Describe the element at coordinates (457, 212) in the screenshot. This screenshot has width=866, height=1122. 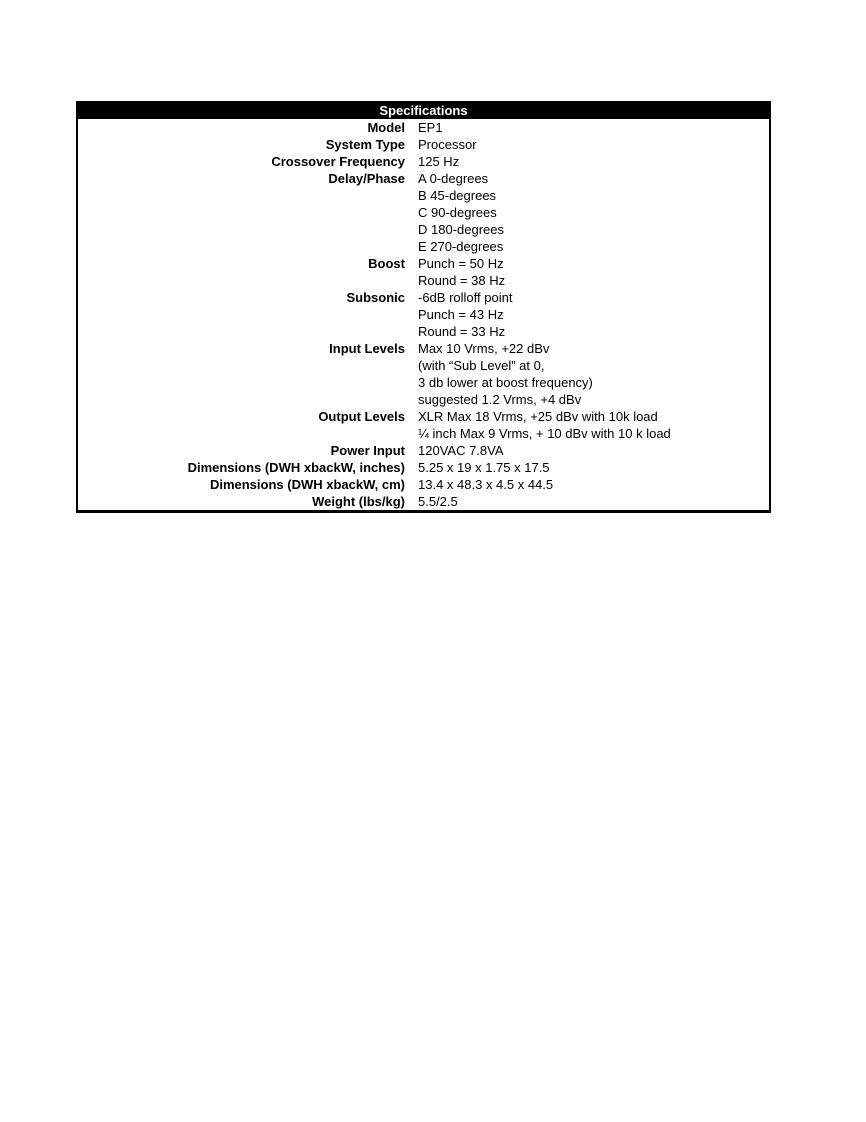
I see `spec-value: C 90-degrees` at that location.